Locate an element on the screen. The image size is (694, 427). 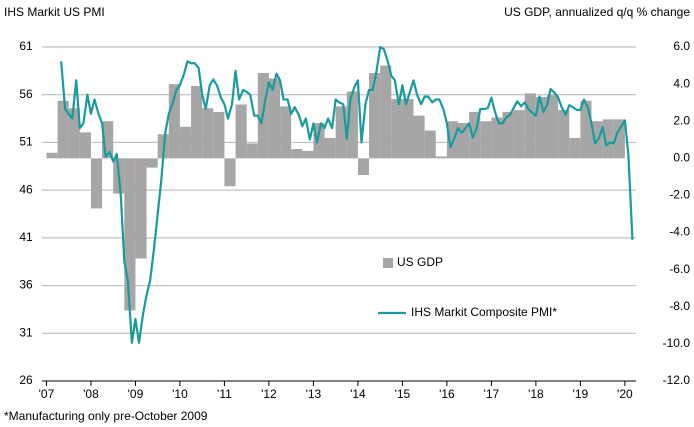
y-tick-label: 26 is located at coordinates (26, 380).